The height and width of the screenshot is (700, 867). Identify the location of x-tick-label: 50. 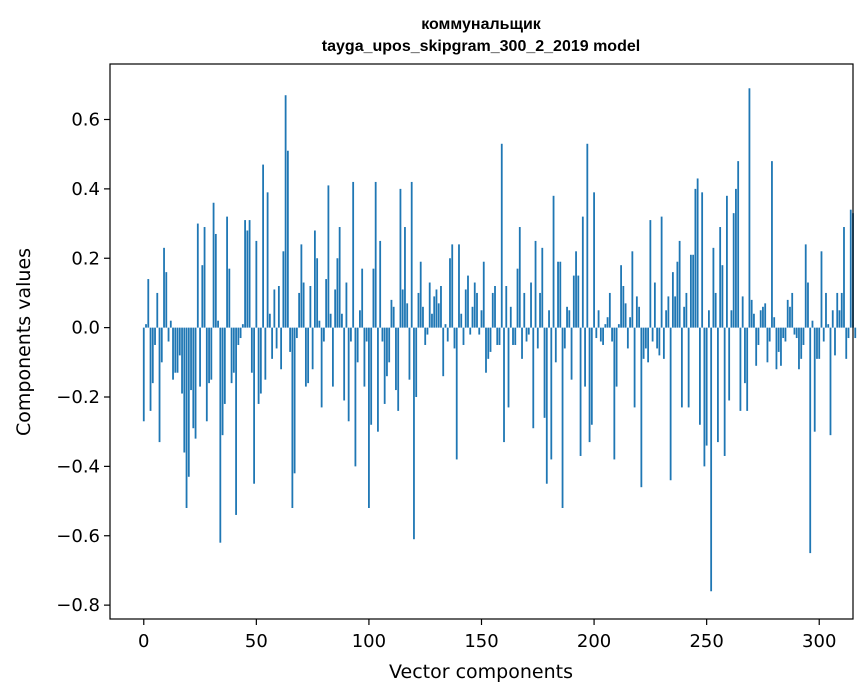
(256, 641).